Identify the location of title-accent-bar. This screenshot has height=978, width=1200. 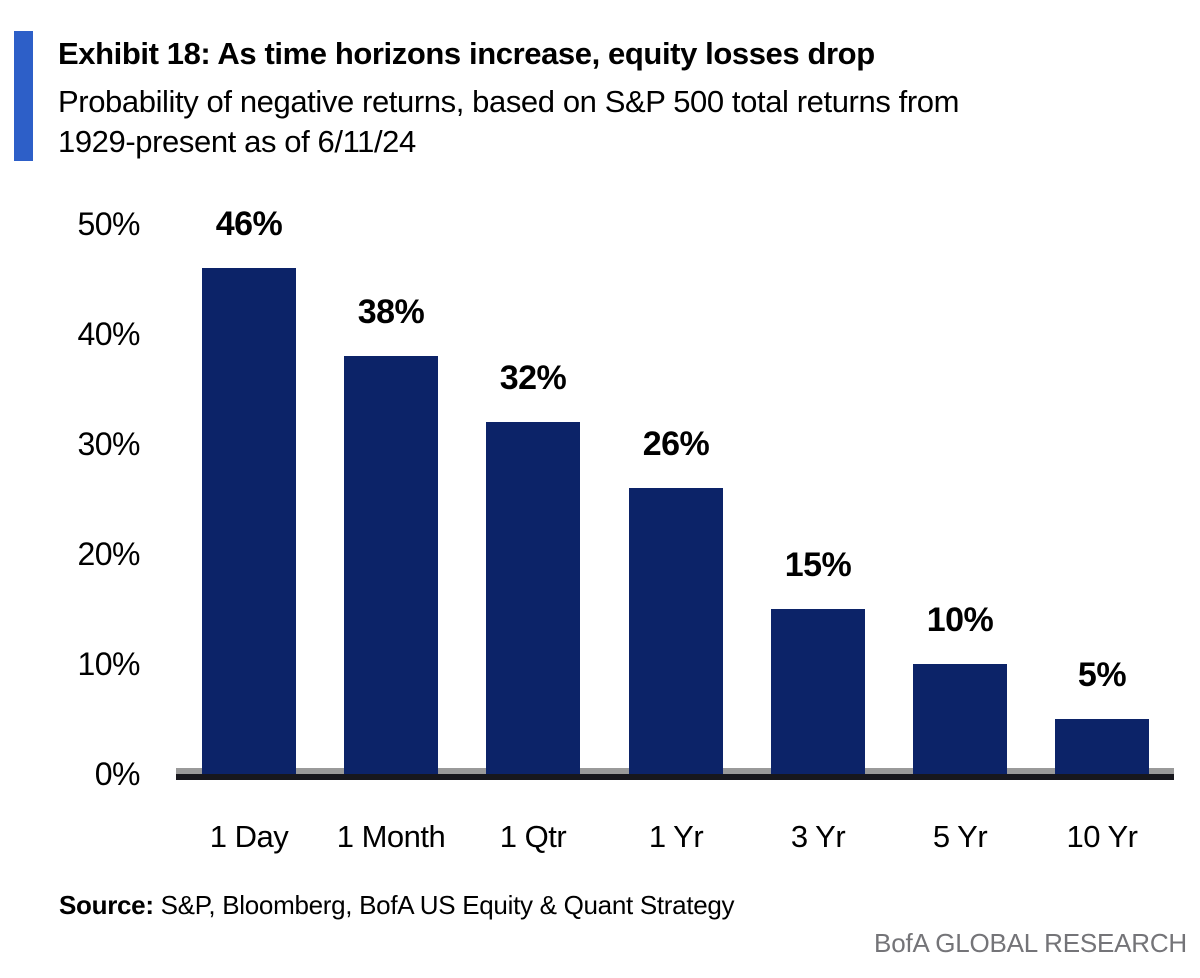
(23, 96).